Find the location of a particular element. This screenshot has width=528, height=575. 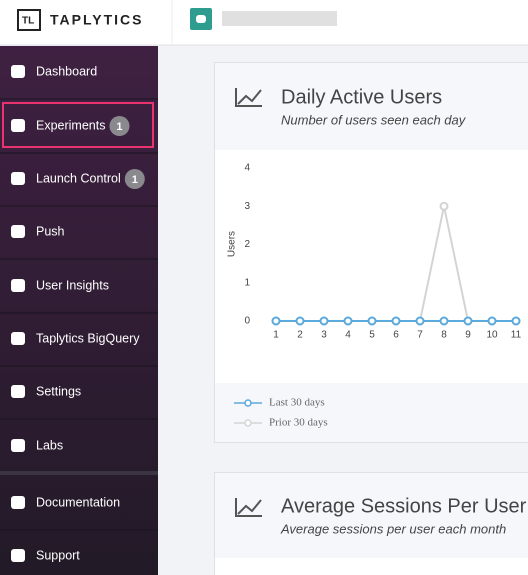

card-header is located at coordinates (371, 106).